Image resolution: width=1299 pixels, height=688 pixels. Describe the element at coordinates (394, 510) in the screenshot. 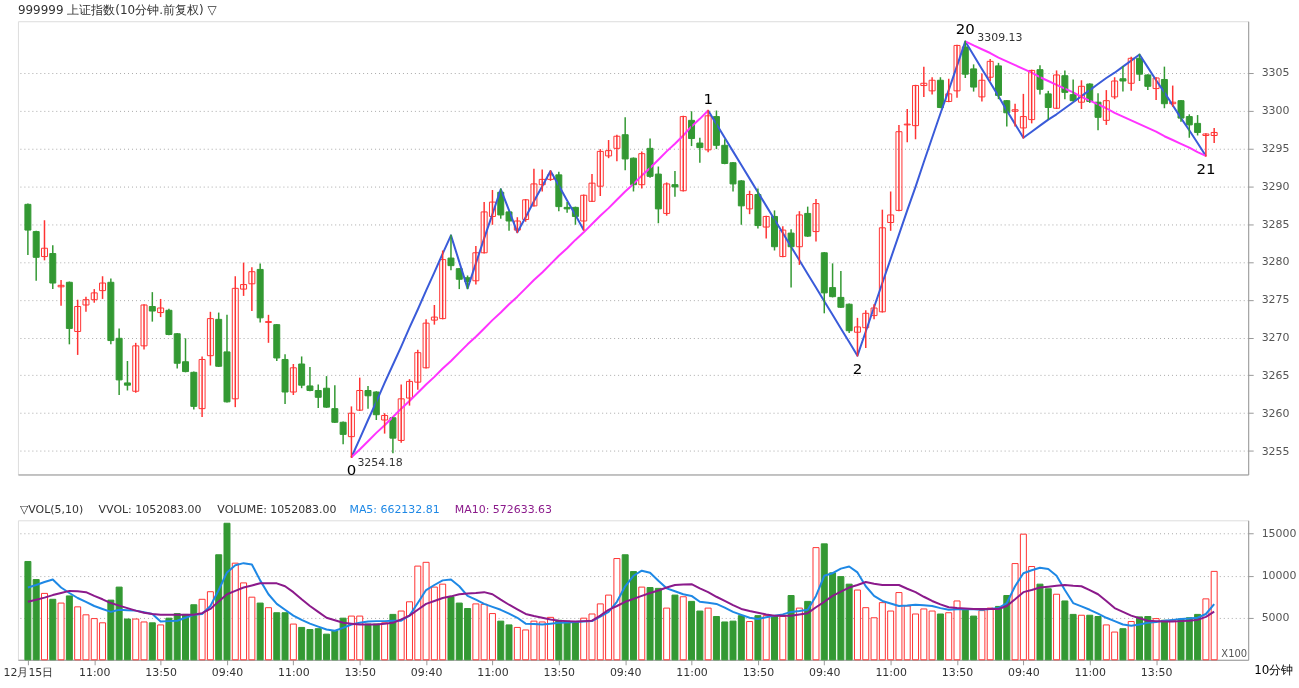

I see `text: MA5: 662132.81` at that location.